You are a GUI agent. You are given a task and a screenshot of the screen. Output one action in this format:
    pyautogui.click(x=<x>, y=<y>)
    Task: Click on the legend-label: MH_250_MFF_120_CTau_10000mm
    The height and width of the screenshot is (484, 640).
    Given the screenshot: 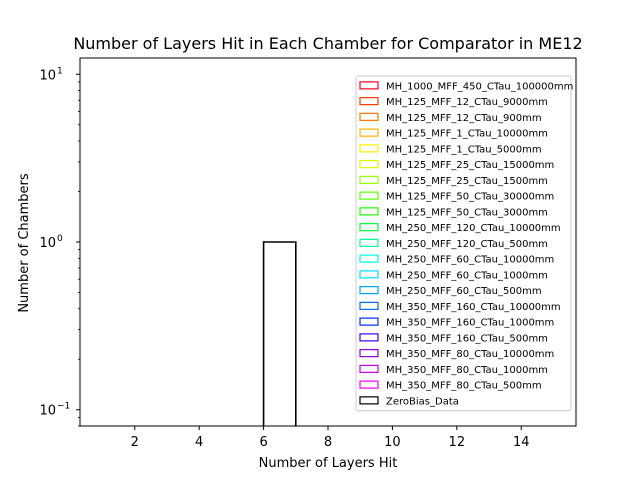 What is the action you would take?
    pyautogui.click(x=473, y=228)
    